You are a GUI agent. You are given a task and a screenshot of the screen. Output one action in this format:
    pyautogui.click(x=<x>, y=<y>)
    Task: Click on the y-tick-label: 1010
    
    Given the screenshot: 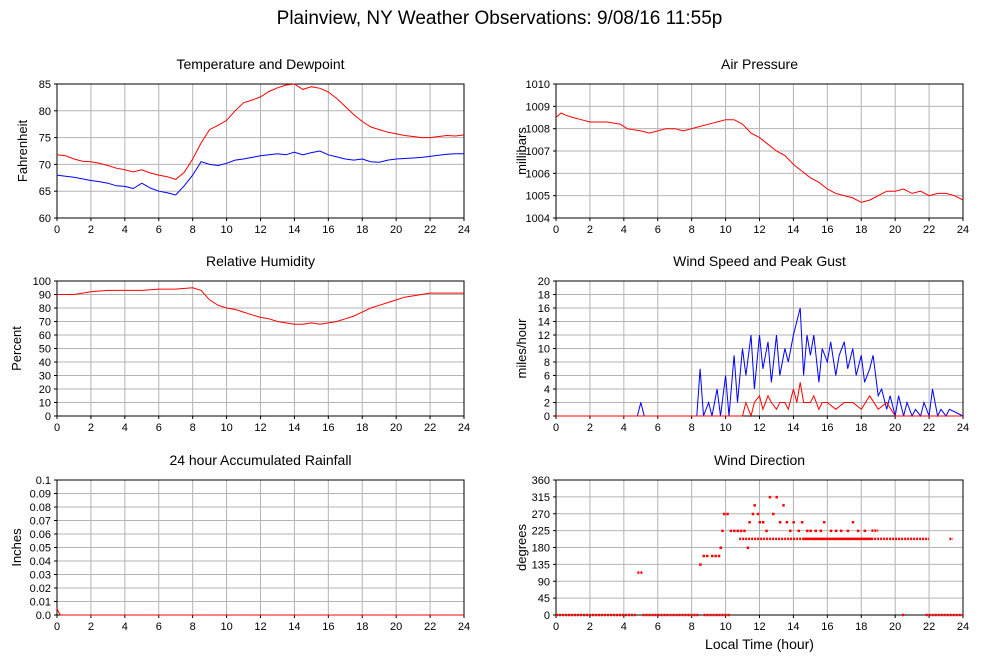 What is the action you would take?
    pyautogui.click(x=538, y=85)
    